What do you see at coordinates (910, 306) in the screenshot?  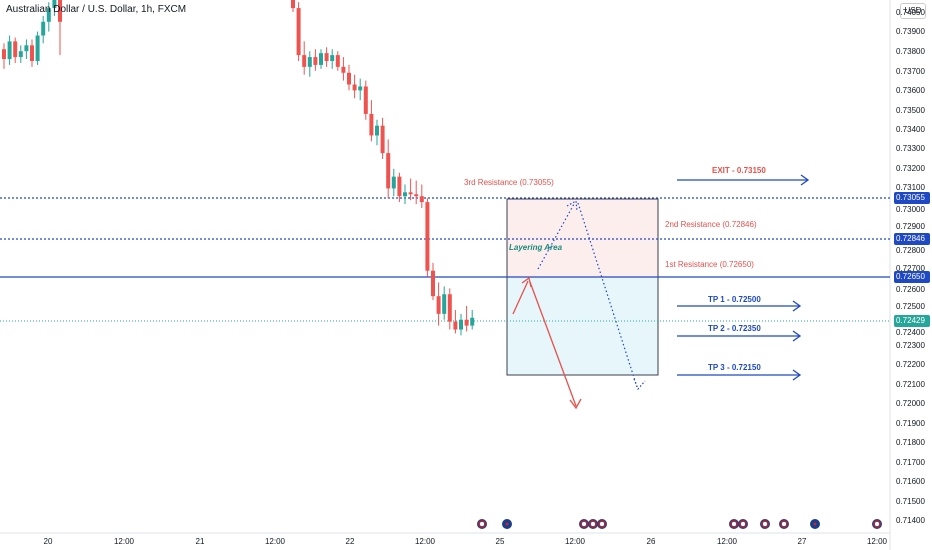 I see `price-label: 0.72500` at bounding box center [910, 306].